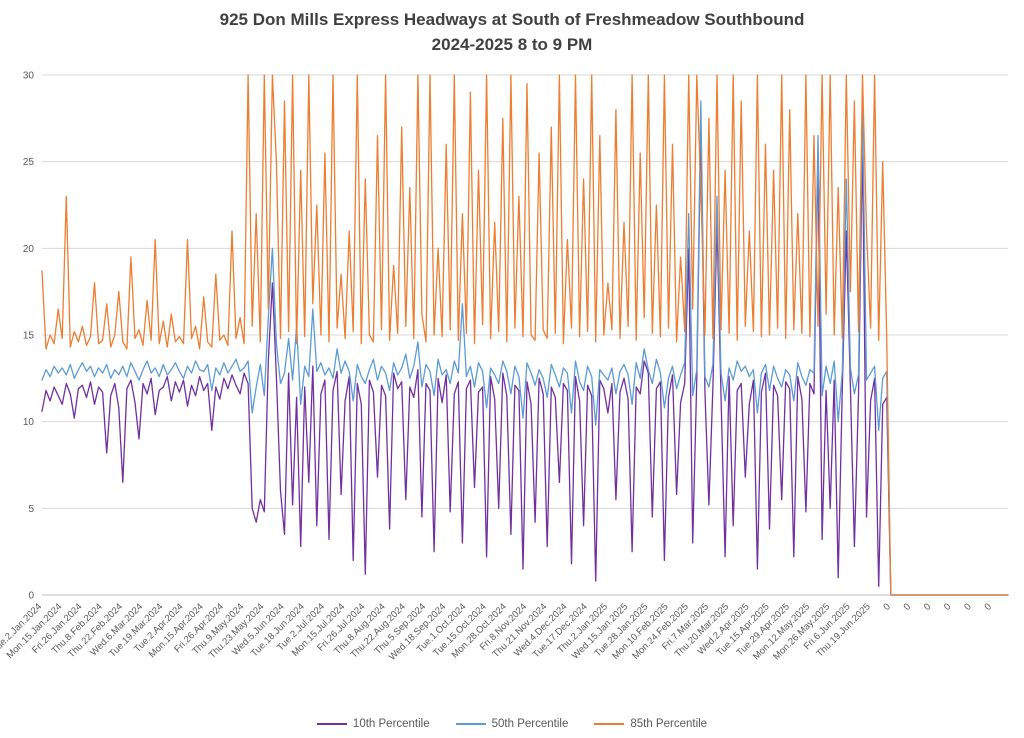 The height and width of the screenshot is (738, 1024). Describe the element at coordinates (391, 724) in the screenshot. I see `legend-label: 10th Percentile` at that location.